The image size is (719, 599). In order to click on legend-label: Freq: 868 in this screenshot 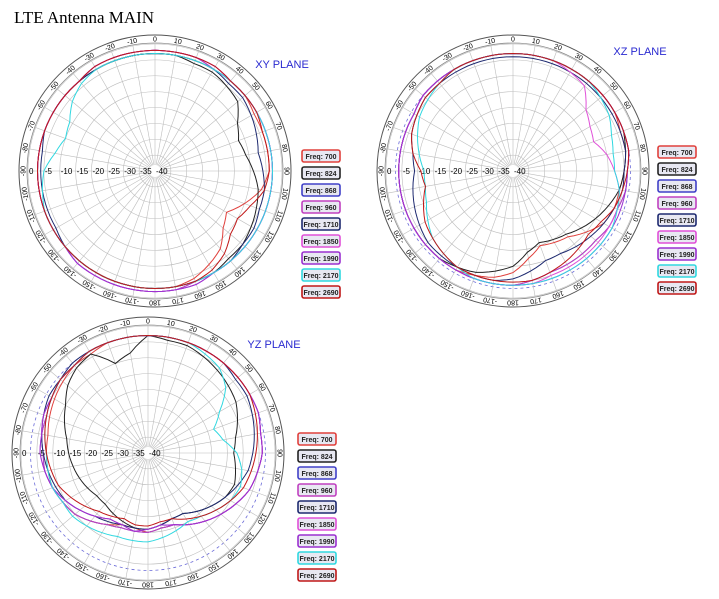, I will do `click(320, 191)`.